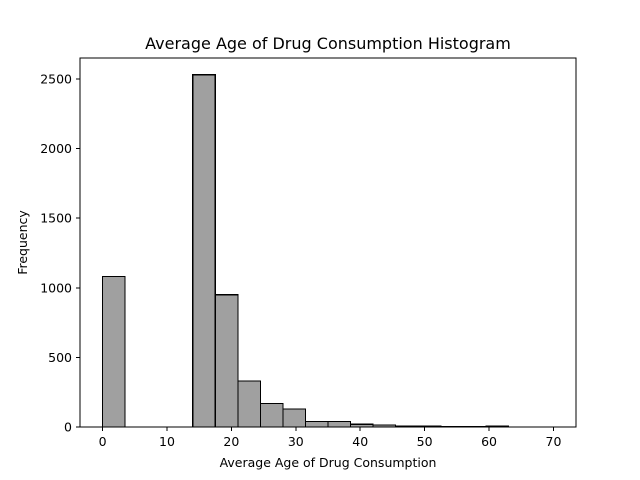 The image size is (640, 480). What do you see at coordinates (56, 148) in the screenshot?
I see `y-tick-label-4: 2000` at bounding box center [56, 148].